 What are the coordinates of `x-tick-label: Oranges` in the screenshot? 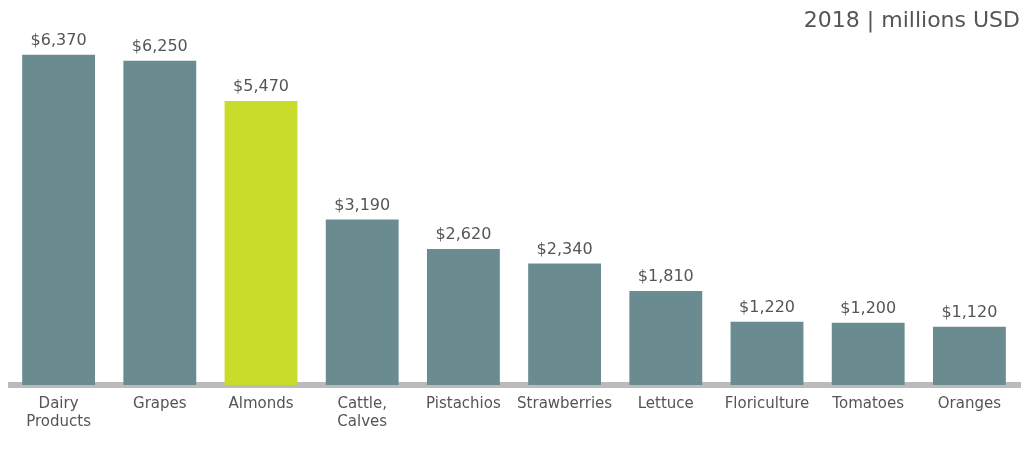 It's located at (969, 402).